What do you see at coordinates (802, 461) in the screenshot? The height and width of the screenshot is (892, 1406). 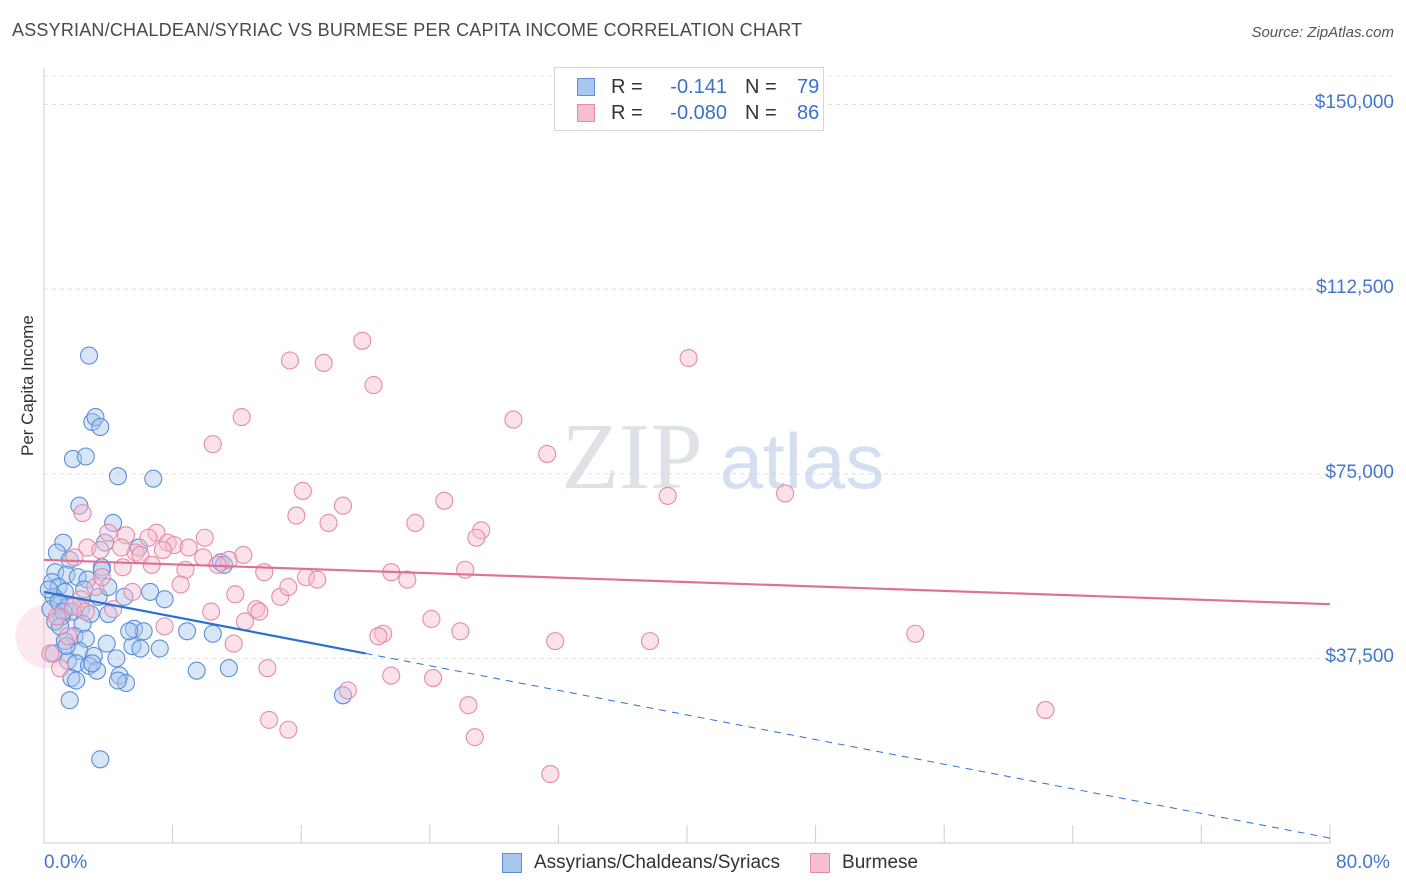 I see `watermark-atlas: atlas` at bounding box center [802, 461].